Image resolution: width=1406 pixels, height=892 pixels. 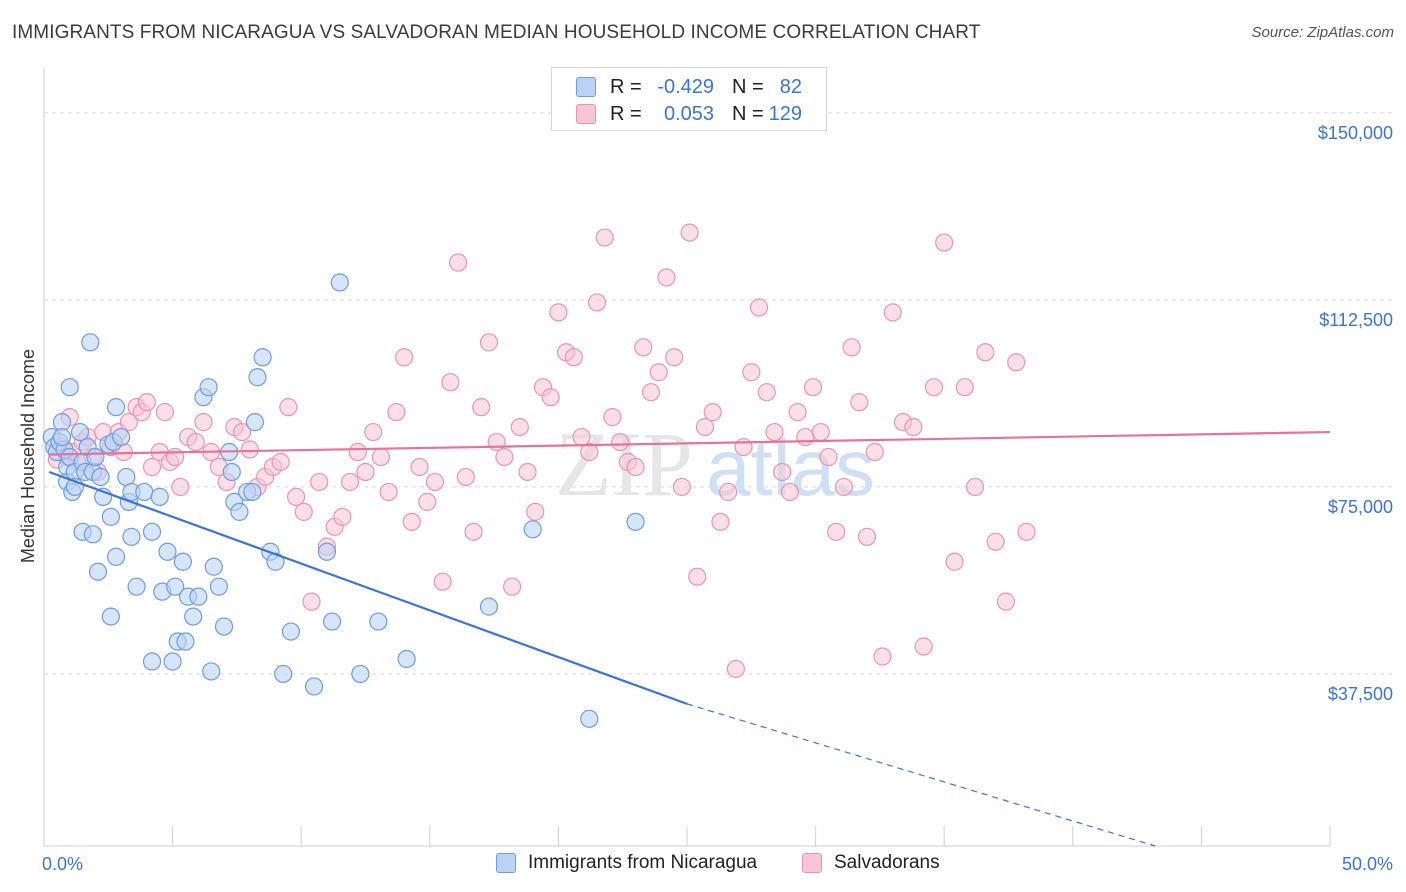 What do you see at coordinates (685, 86) in the screenshot?
I see `legend-r-value: -0.429` at bounding box center [685, 86].